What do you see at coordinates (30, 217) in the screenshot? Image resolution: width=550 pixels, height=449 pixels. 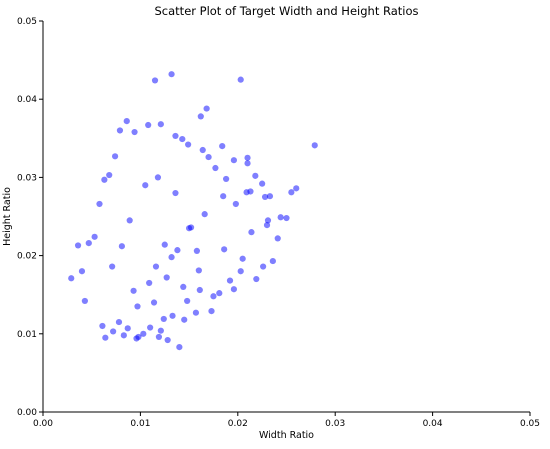 I see `y-axis-ticks: 0.00 0.01 0.02 0.03 0.04 0.05` at bounding box center [30, 217].